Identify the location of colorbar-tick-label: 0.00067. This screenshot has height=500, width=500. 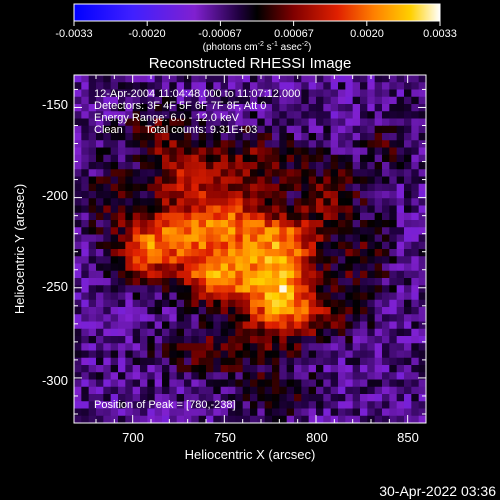
(294, 34).